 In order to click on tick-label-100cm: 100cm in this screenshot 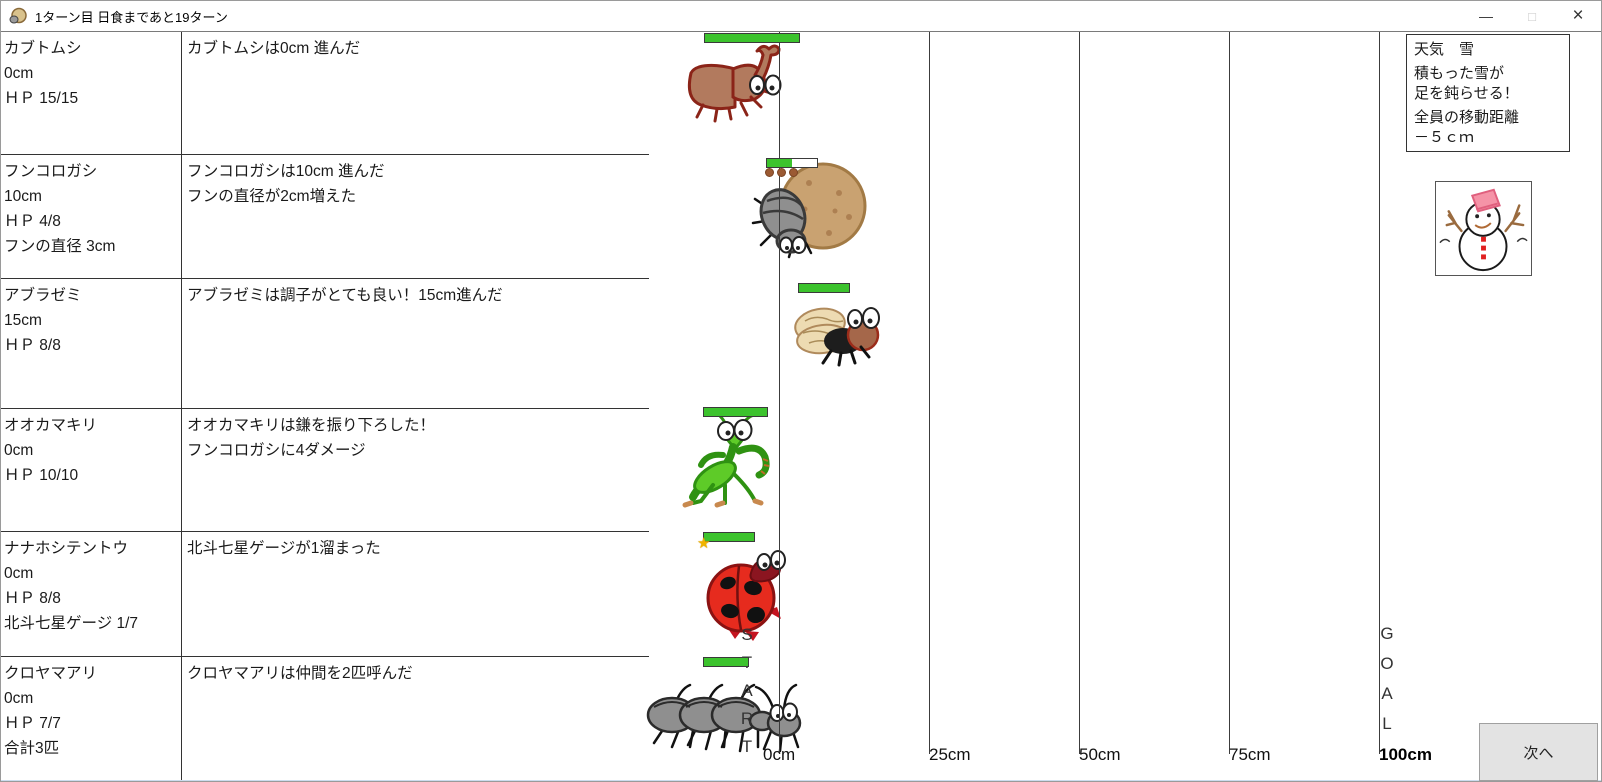, I will do `click(1405, 754)`.